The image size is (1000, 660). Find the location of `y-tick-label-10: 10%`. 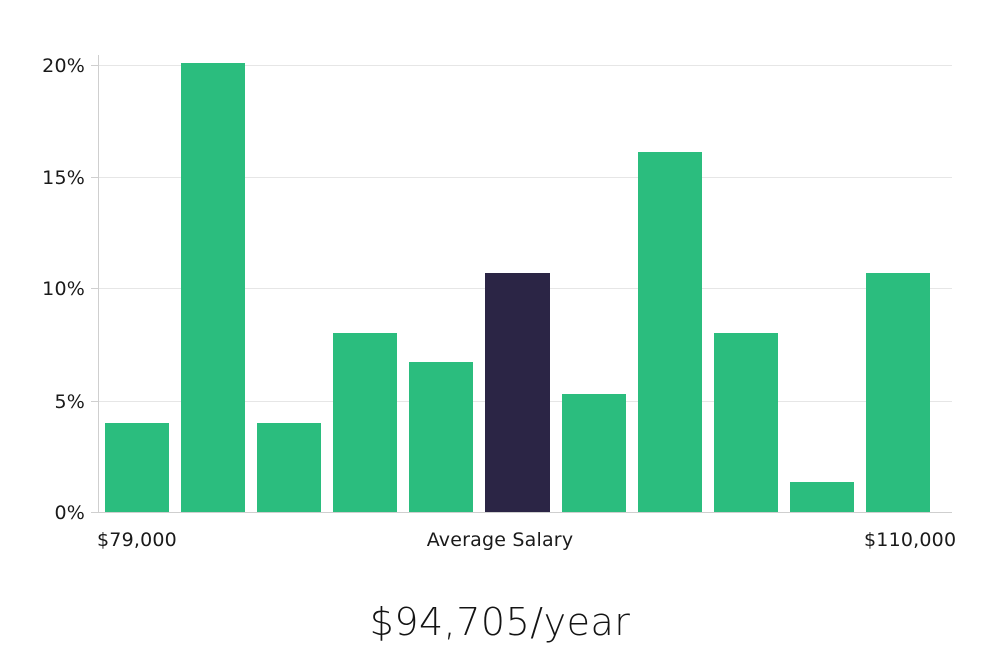

y-tick-label-10: 10% is located at coordinates (63, 289).